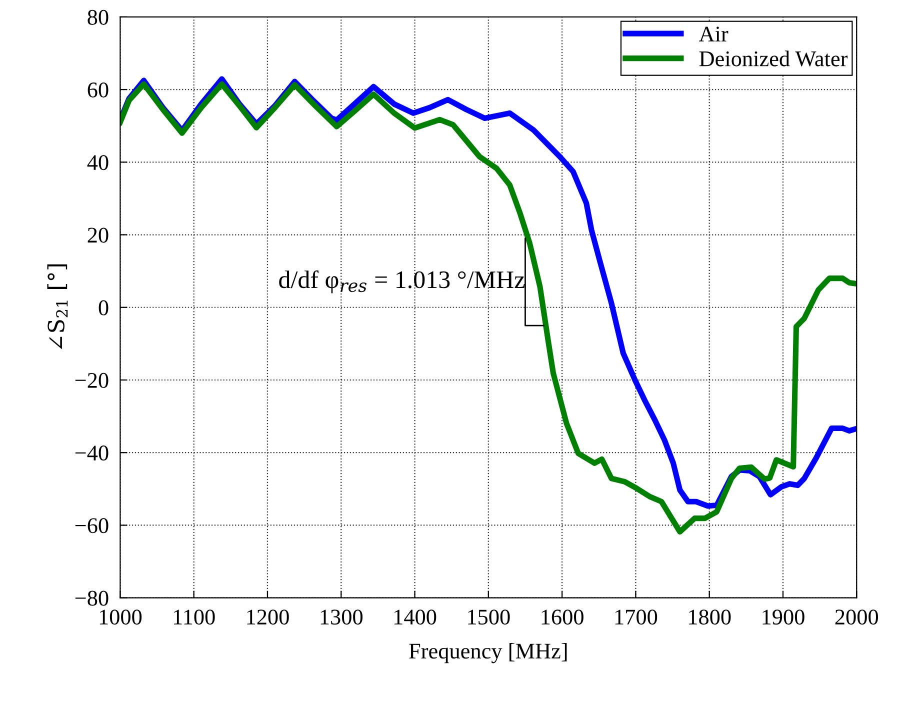 The height and width of the screenshot is (705, 897). I want to click on x-tick-label: 2000, so click(856, 617).